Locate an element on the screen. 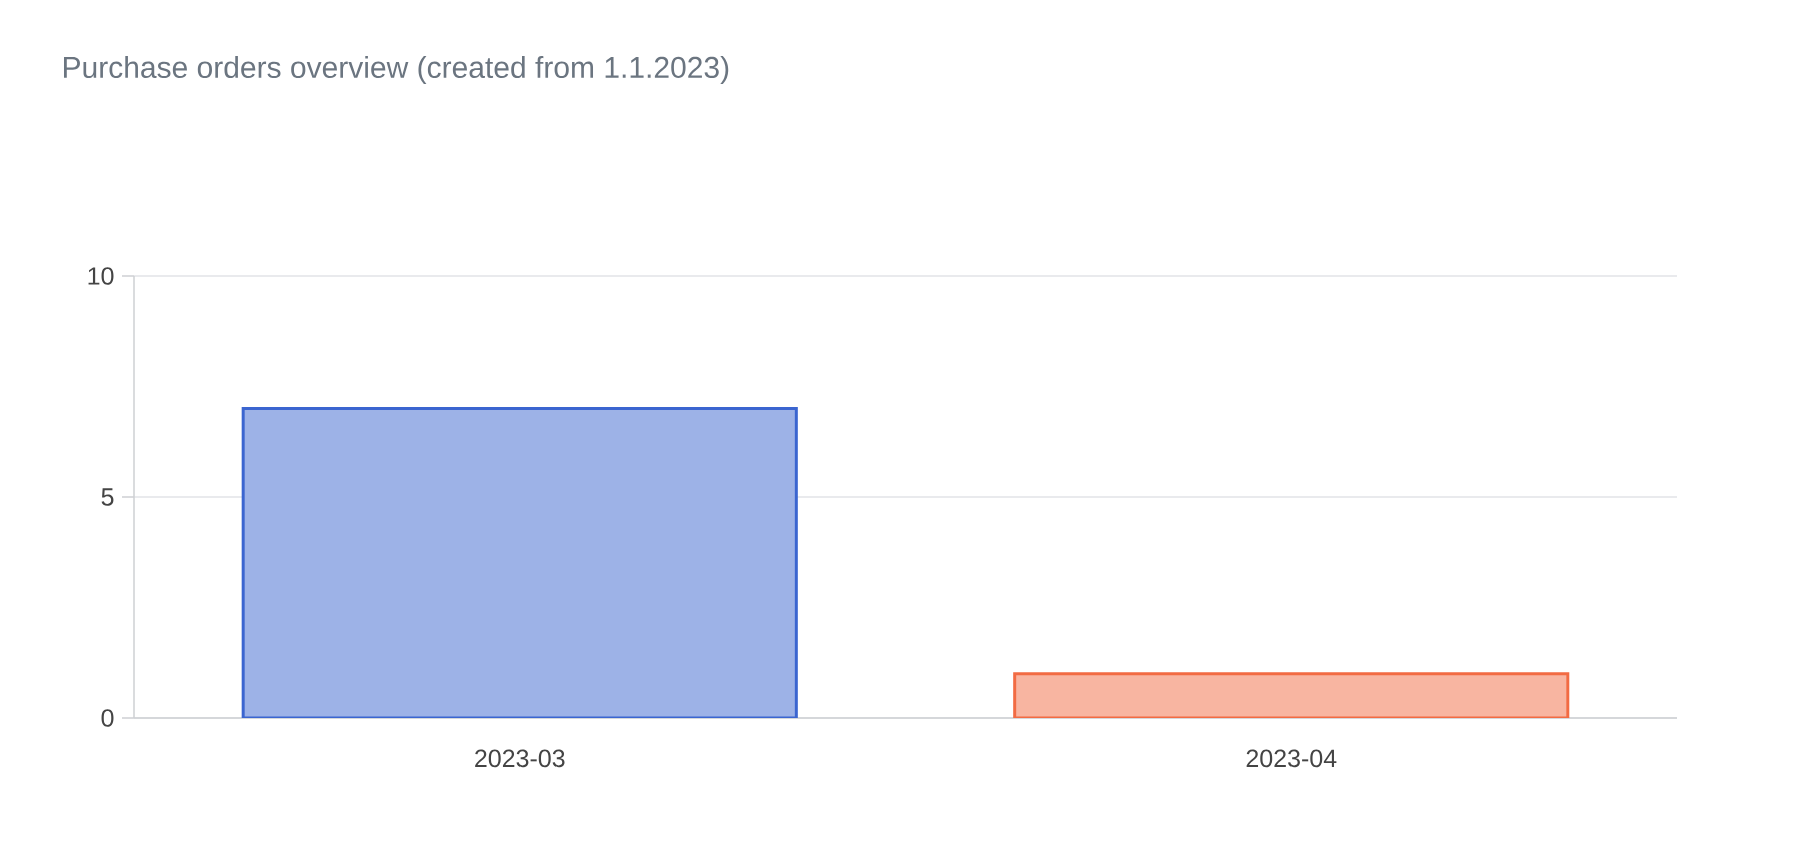  x-tick-label: 2023-04 is located at coordinates (1291, 758).